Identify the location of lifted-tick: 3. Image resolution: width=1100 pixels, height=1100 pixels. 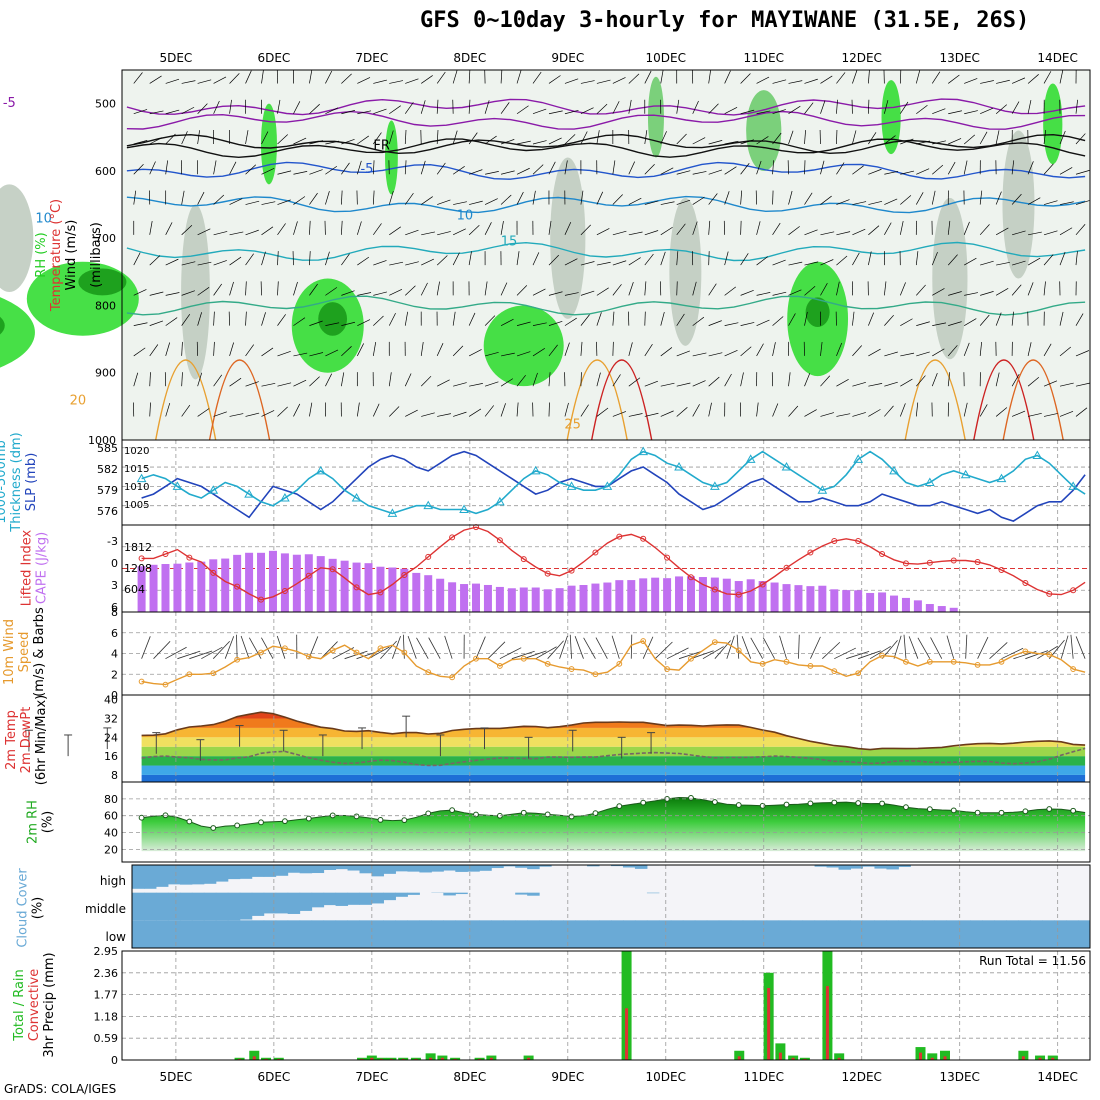
(114, 585).